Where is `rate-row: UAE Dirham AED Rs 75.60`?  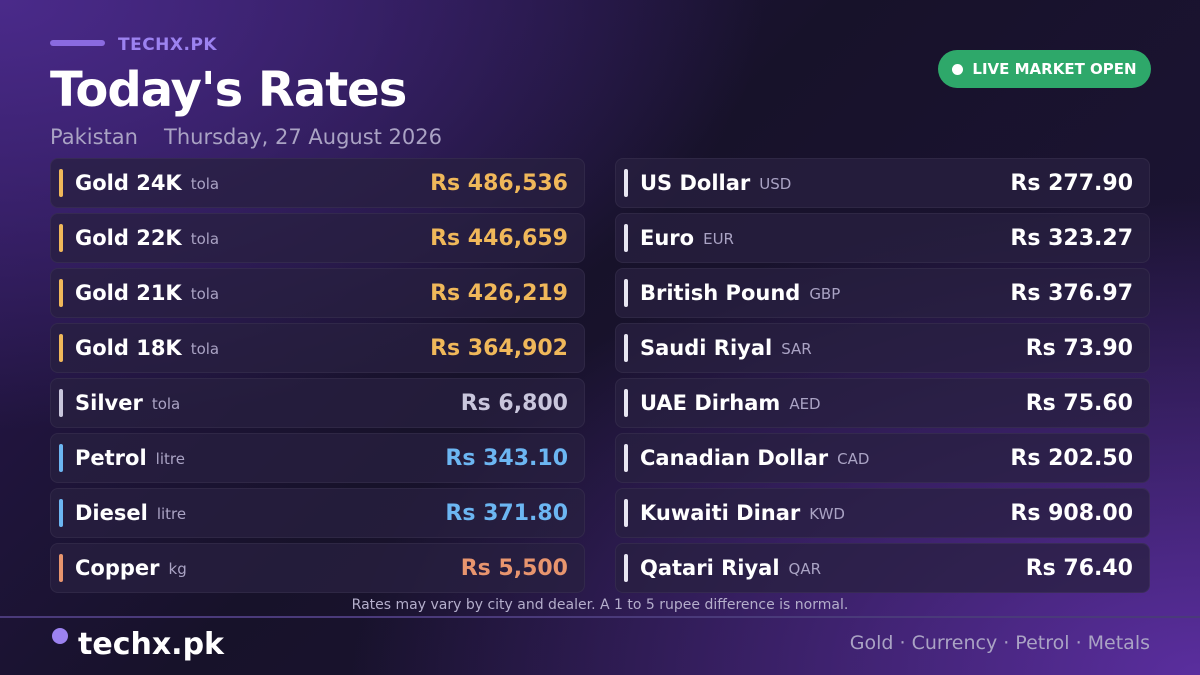 rate-row: UAE Dirham AED Rs 75.60 is located at coordinates (882, 403).